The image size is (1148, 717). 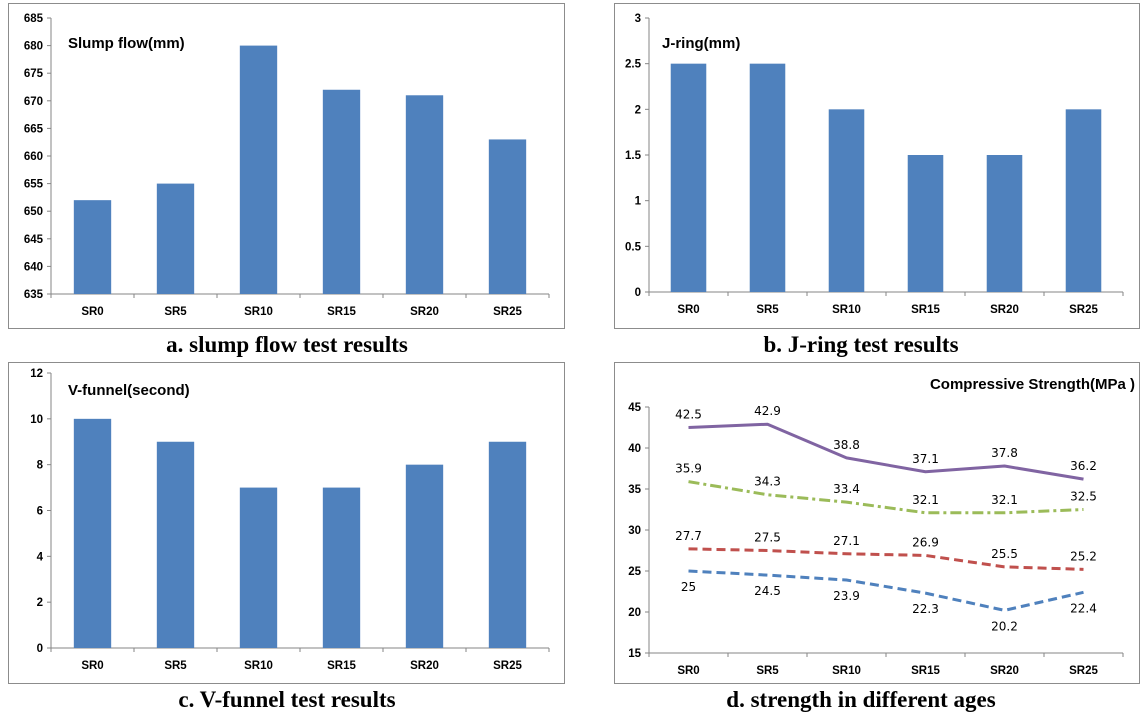 What do you see at coordinates (424, 556) in the screenshot?
I see `v-funnel-bar-sr20` at bounding box center [424, 556].